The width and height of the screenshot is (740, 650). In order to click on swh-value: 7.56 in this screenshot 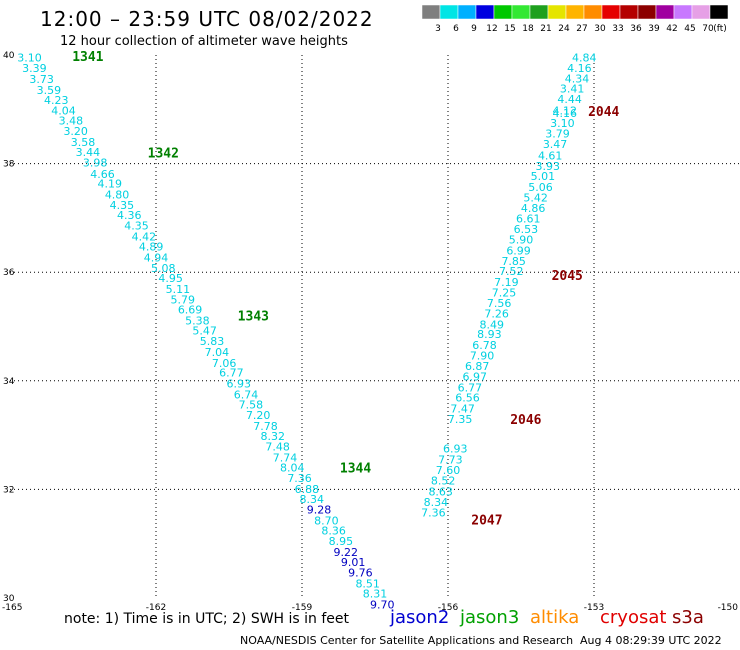, I will do `click(499, 303)`.